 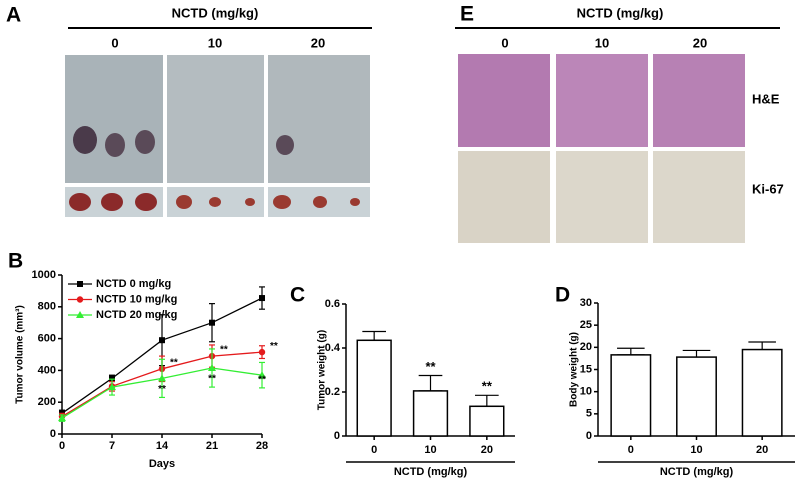 I want to click on y-tick-label: 20, so click(x=586, y=347).